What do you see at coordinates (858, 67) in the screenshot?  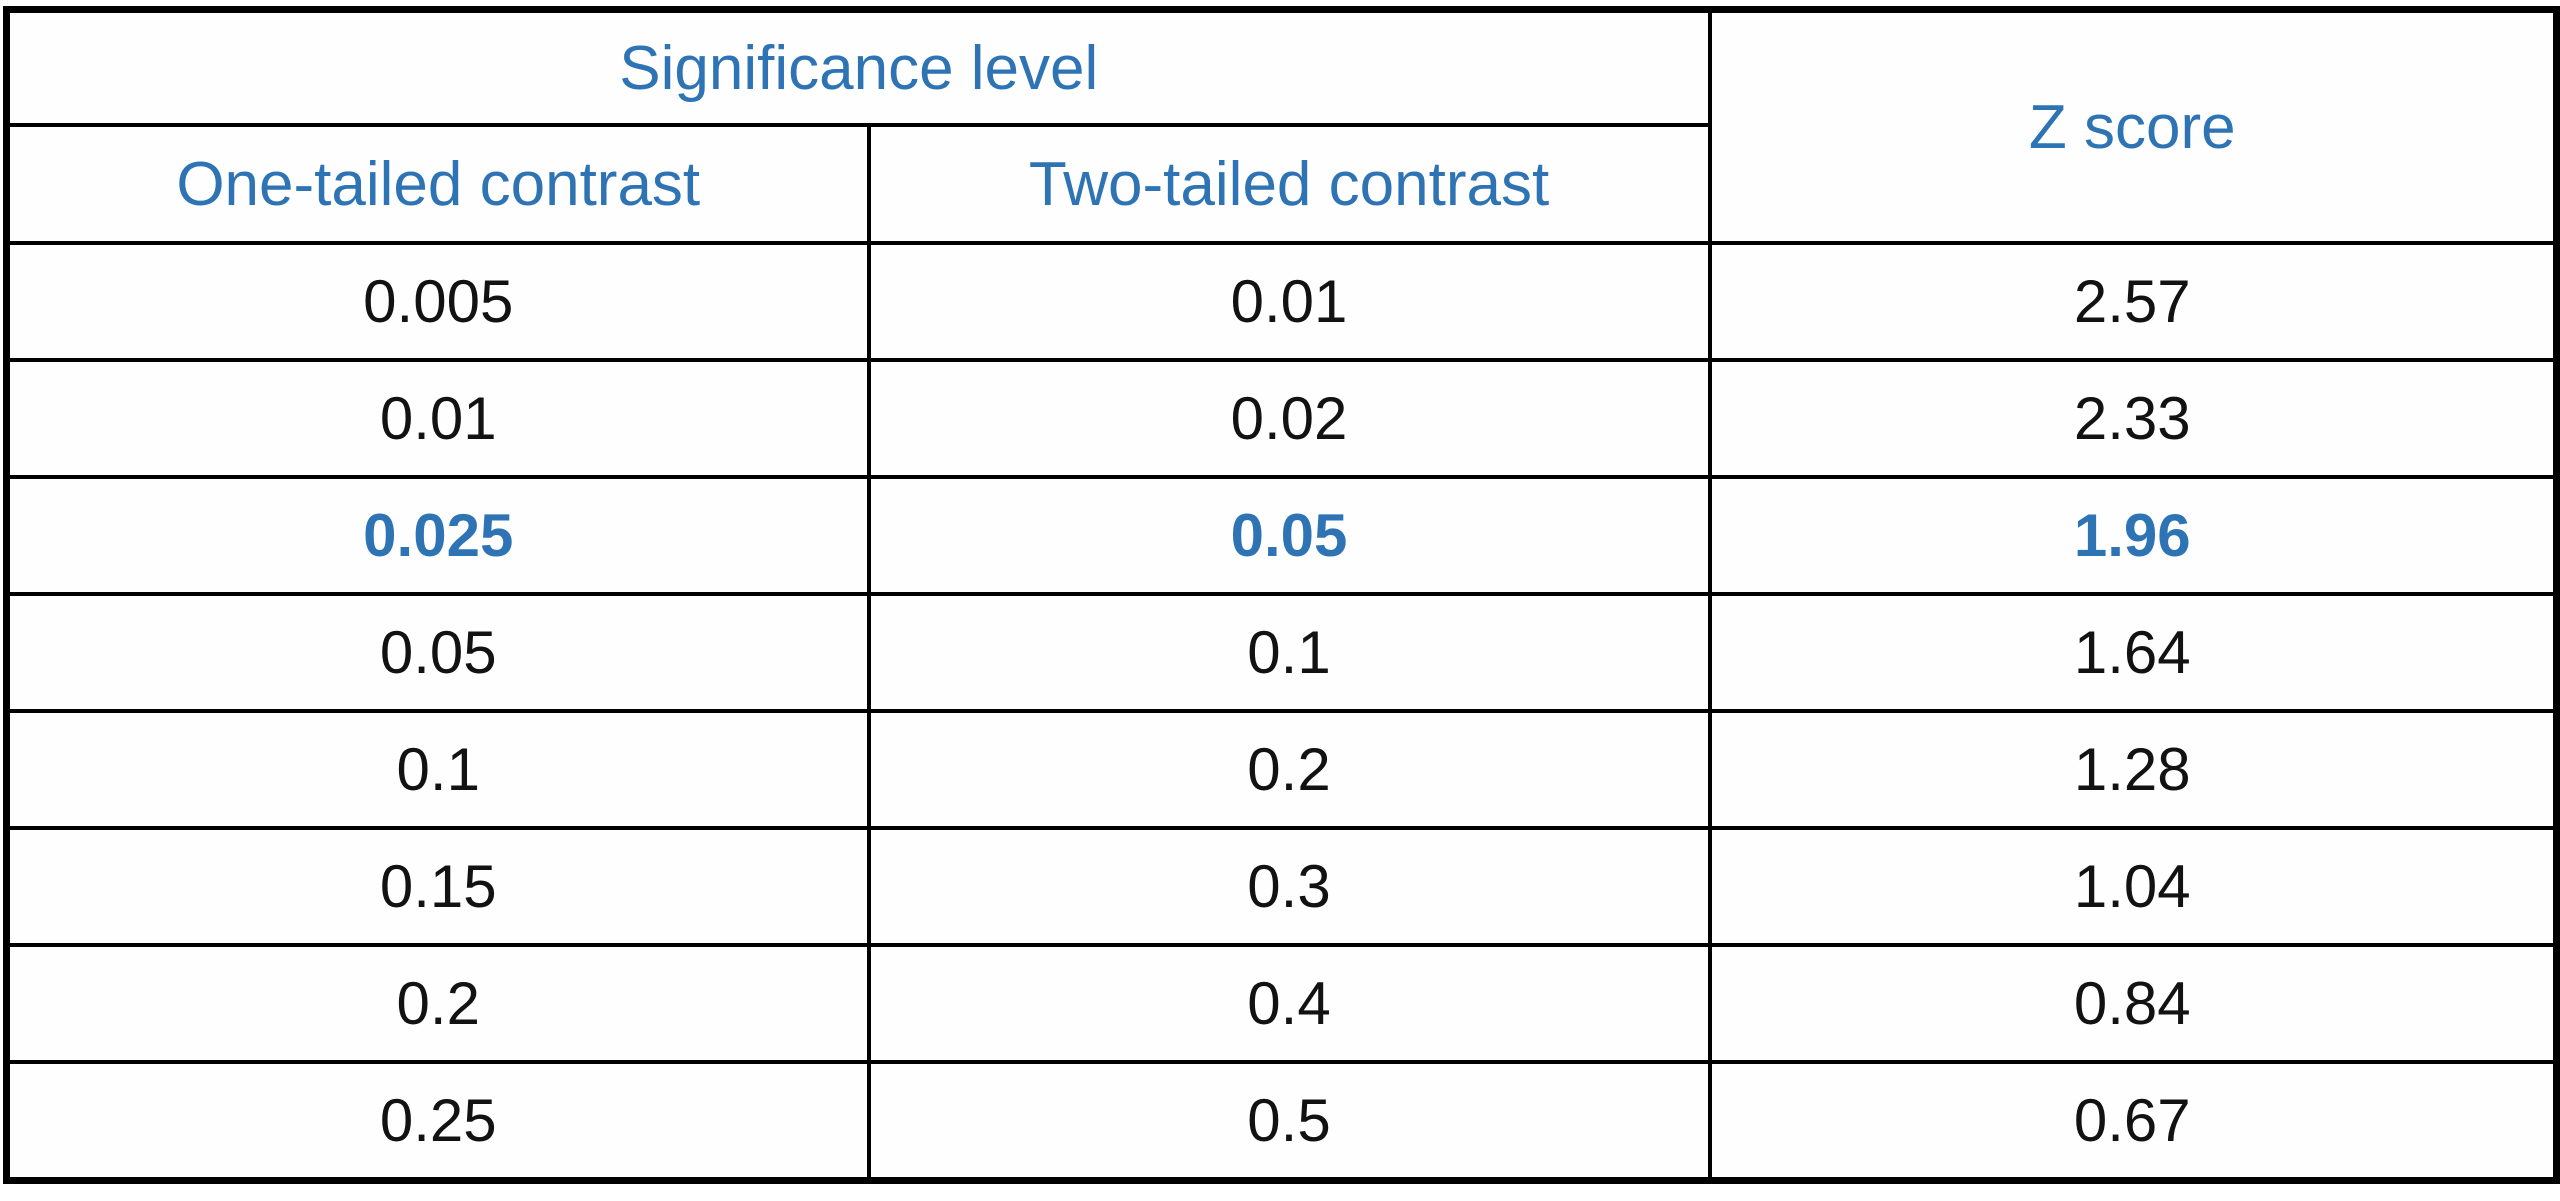 I see `header-significance-level: Significance level` at bounding box center [858, 67].